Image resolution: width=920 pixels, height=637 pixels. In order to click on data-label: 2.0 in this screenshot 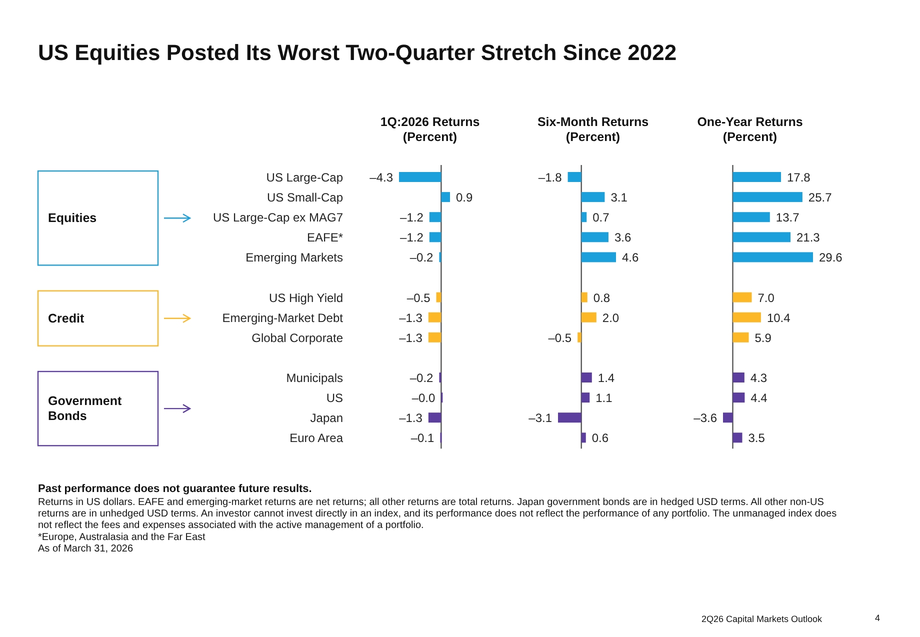, I will do `click(611, 317)`.